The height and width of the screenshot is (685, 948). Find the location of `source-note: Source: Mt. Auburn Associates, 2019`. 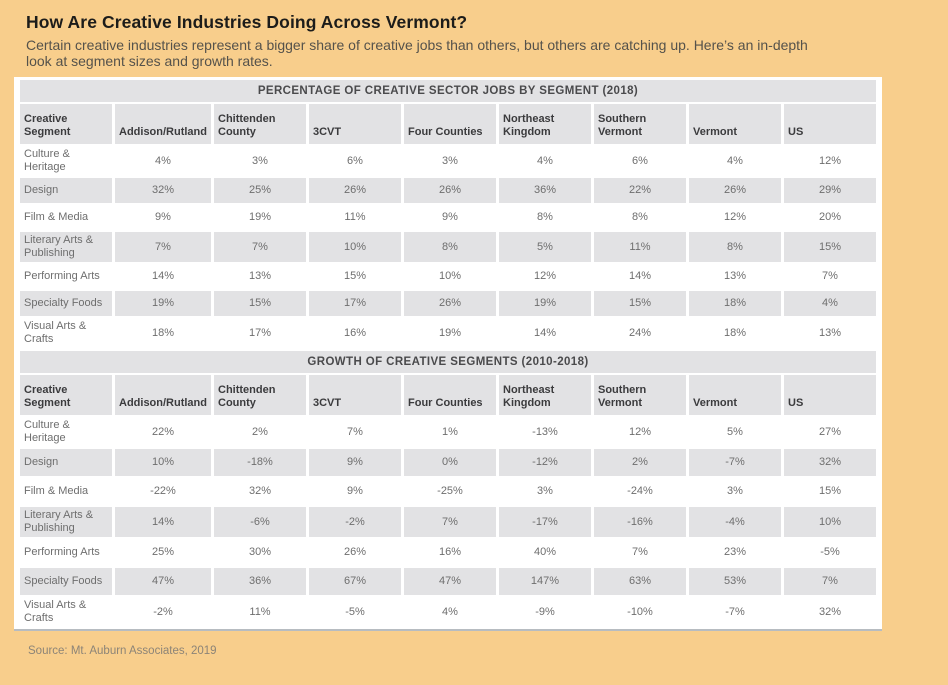

source-note: Source: Mt. Auburn Associates, 2019 is located at coordinates (122, 651).